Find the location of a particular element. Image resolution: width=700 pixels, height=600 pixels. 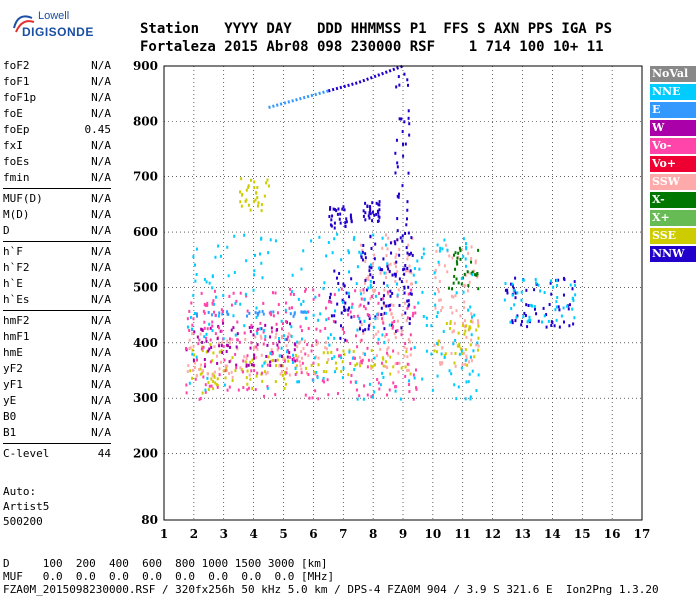

param-value: N/A is located at coordinates (101, 336).